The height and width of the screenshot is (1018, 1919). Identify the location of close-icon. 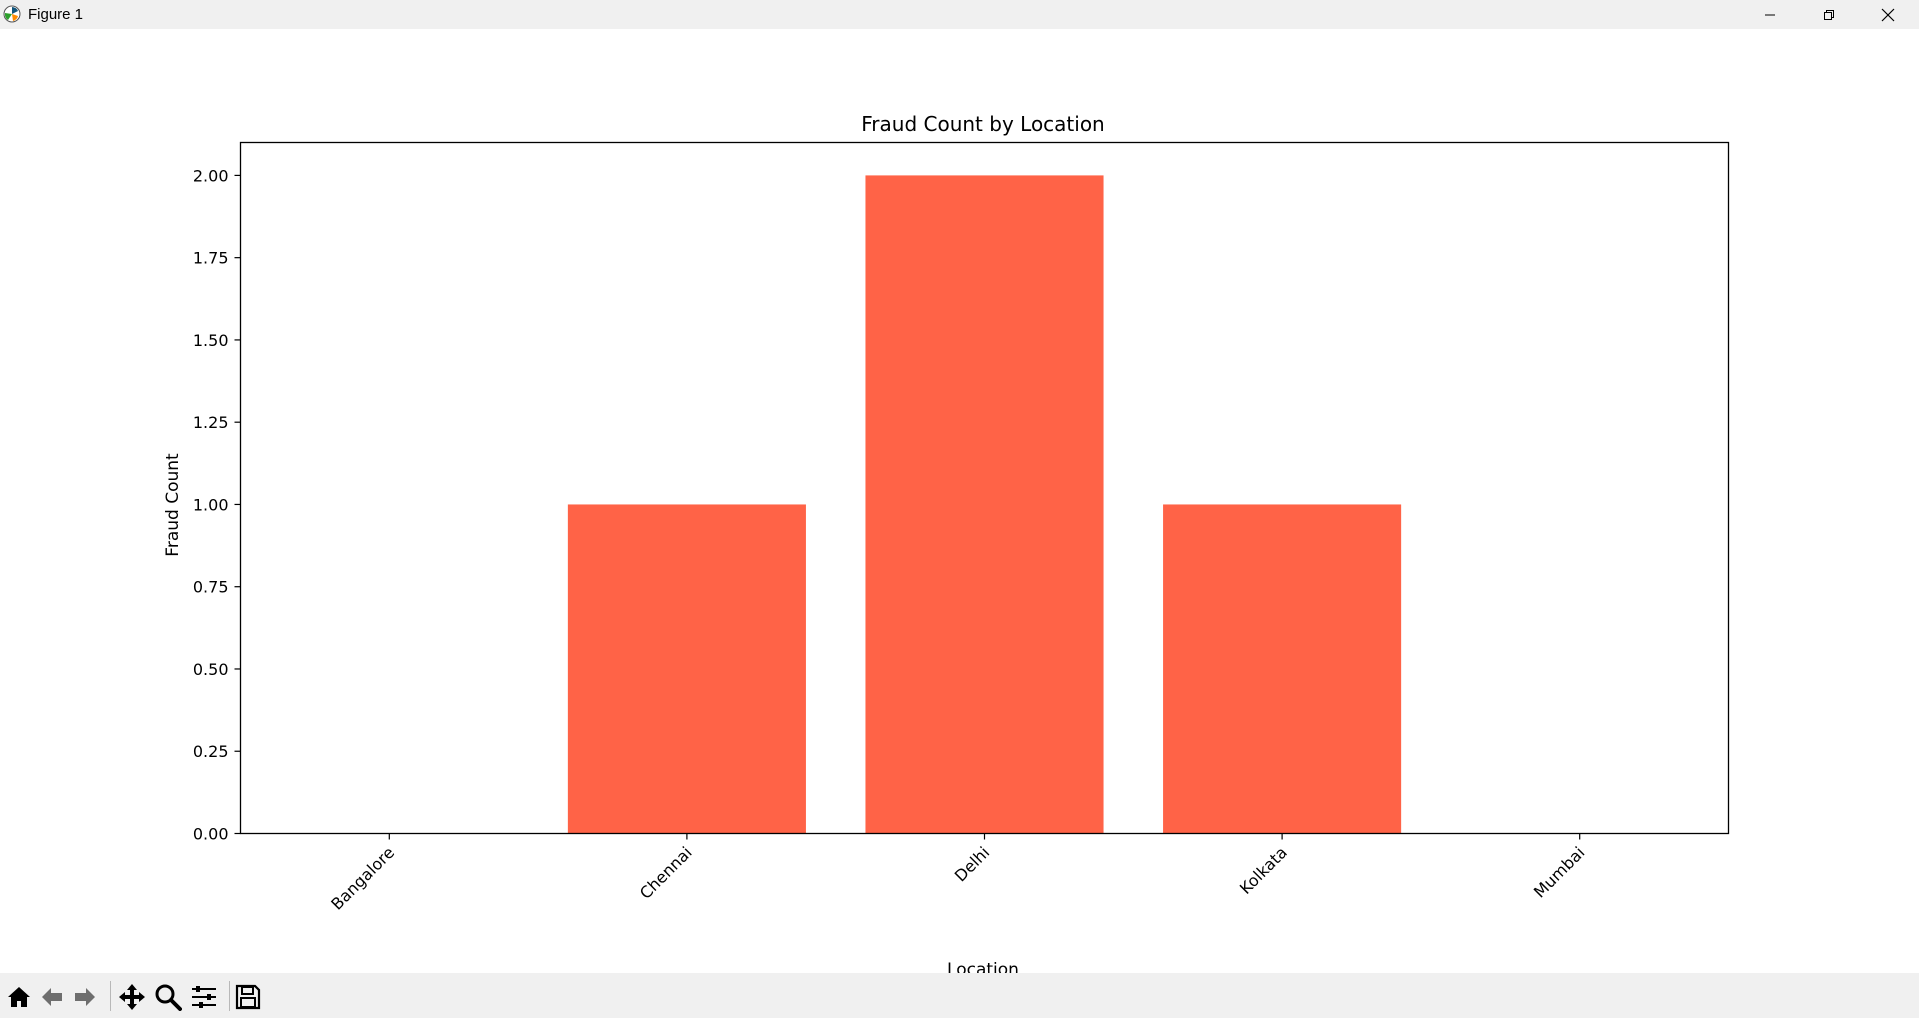
(1888, 14).